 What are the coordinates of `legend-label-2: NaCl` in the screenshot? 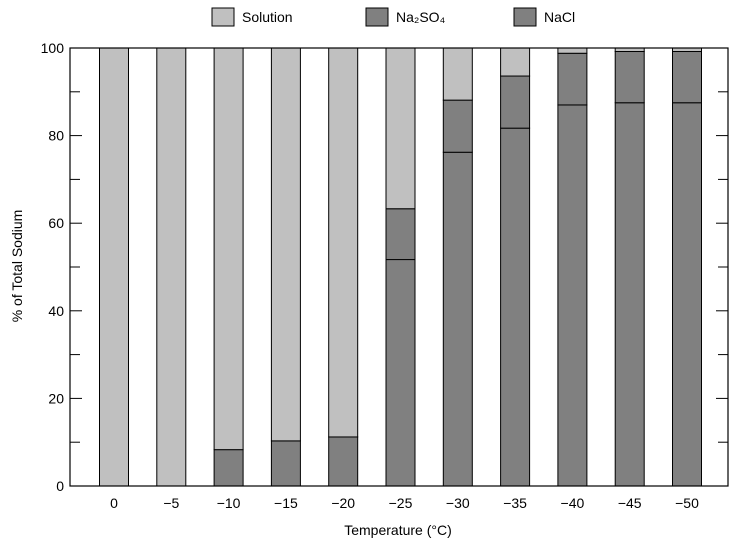 It's located at (559, 17).